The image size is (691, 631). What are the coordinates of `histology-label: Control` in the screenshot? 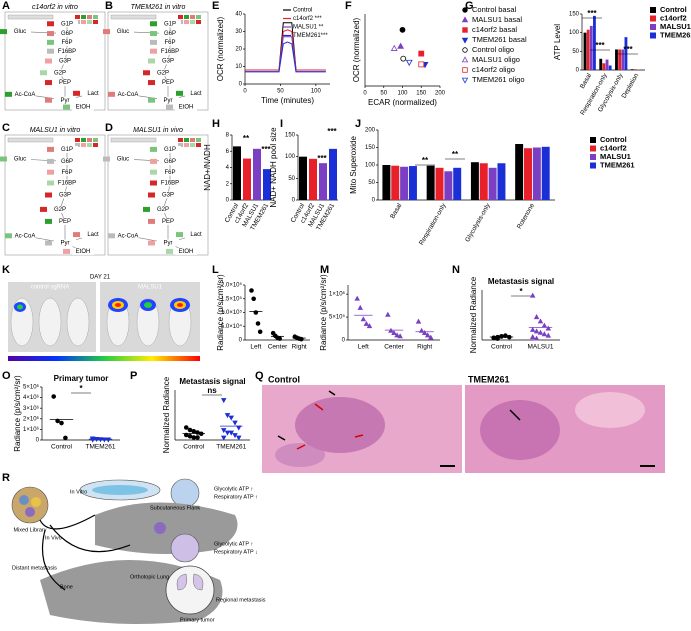 It's located at (284, 379).